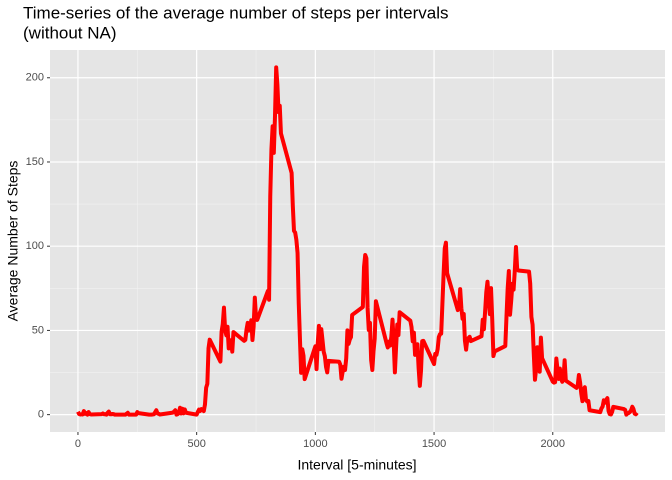  Describe the element at coordinates (13, 241) in the screenshot. I see `y-axis-label: Average Number of Steps` at that location.